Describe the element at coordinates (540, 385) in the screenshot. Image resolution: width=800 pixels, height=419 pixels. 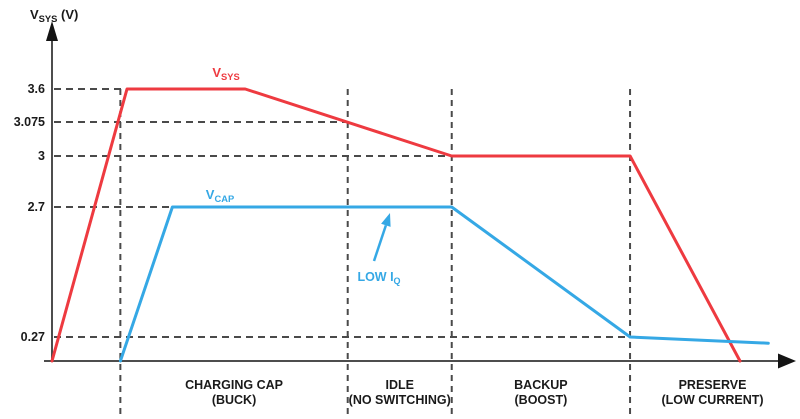
I see `phase-label-backup: BACKUP` at that location.